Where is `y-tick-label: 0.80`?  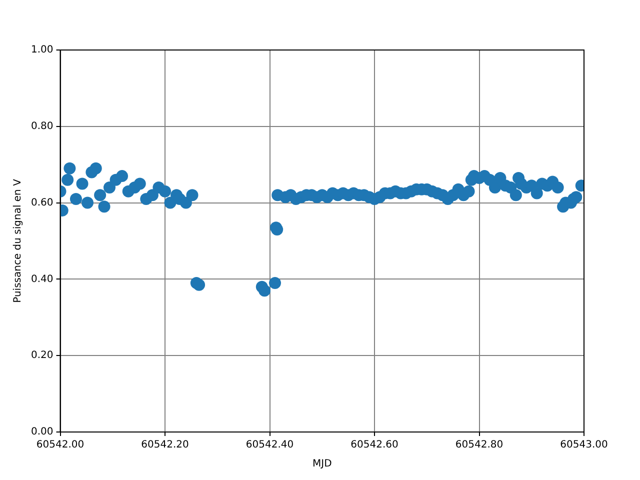 y-tick-label: 0.80 is located at coordinates (42, 126).